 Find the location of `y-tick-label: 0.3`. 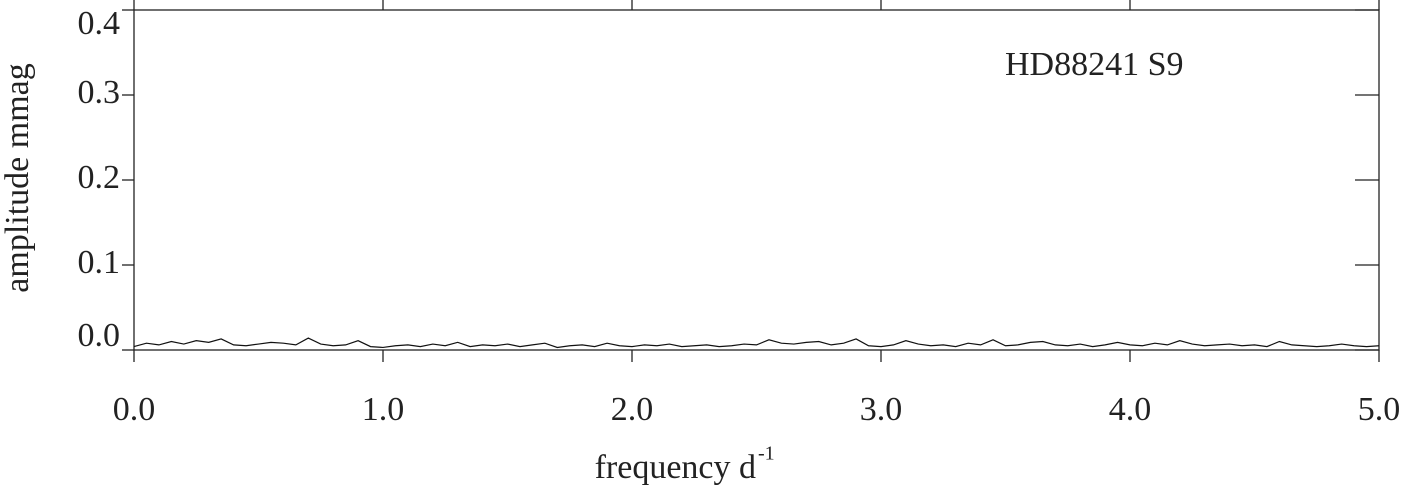

y-tick-label: 0.3 is located at coordinates (99, 92).